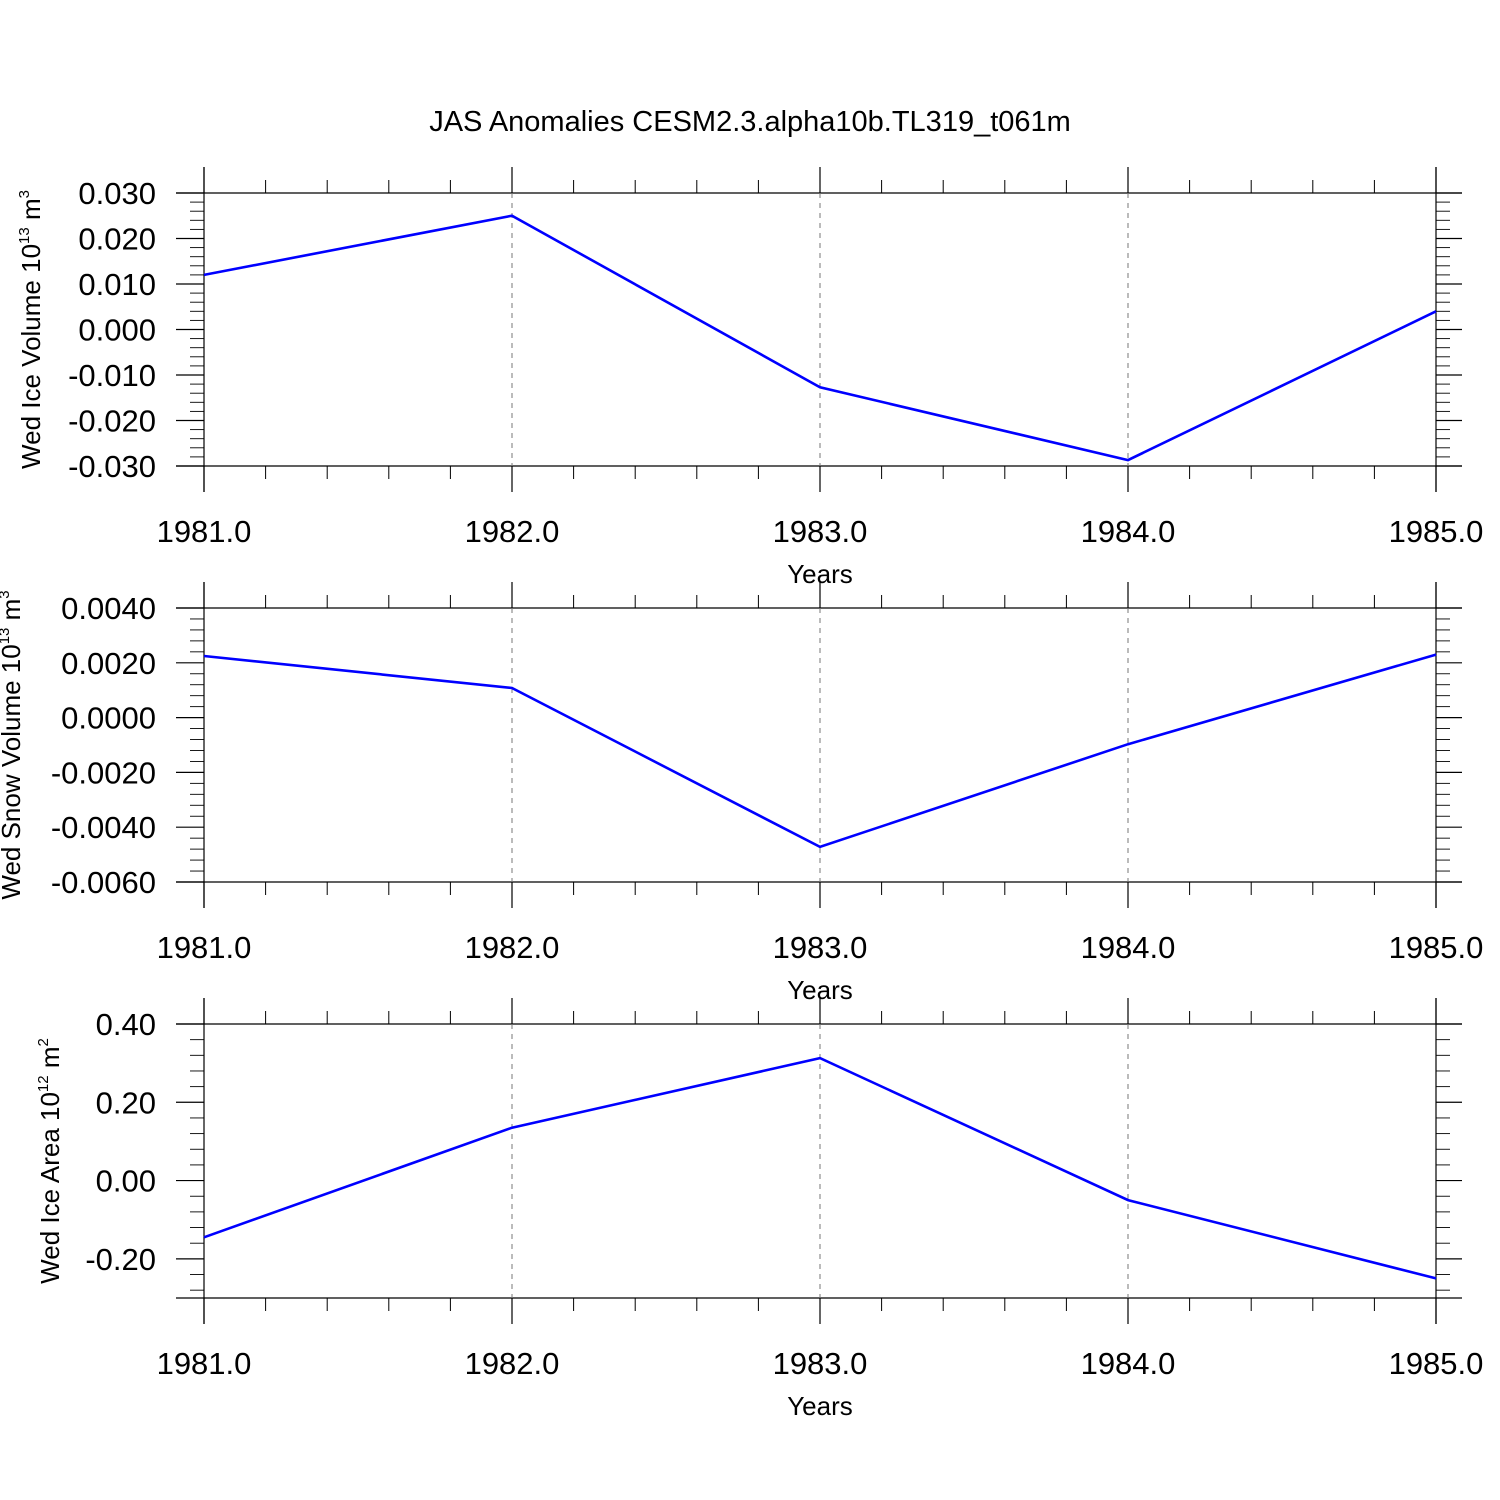 This screenshot has width=1500, height=1500. Describe the element at coordinates (126, 1181) in the screenshot. I see `y-tick-label: 0.00` at that location.